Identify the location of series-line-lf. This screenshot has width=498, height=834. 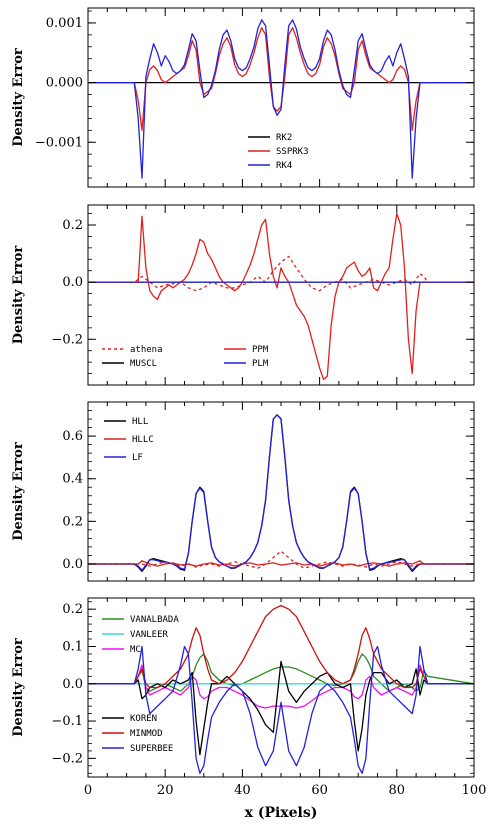
(281, 492).